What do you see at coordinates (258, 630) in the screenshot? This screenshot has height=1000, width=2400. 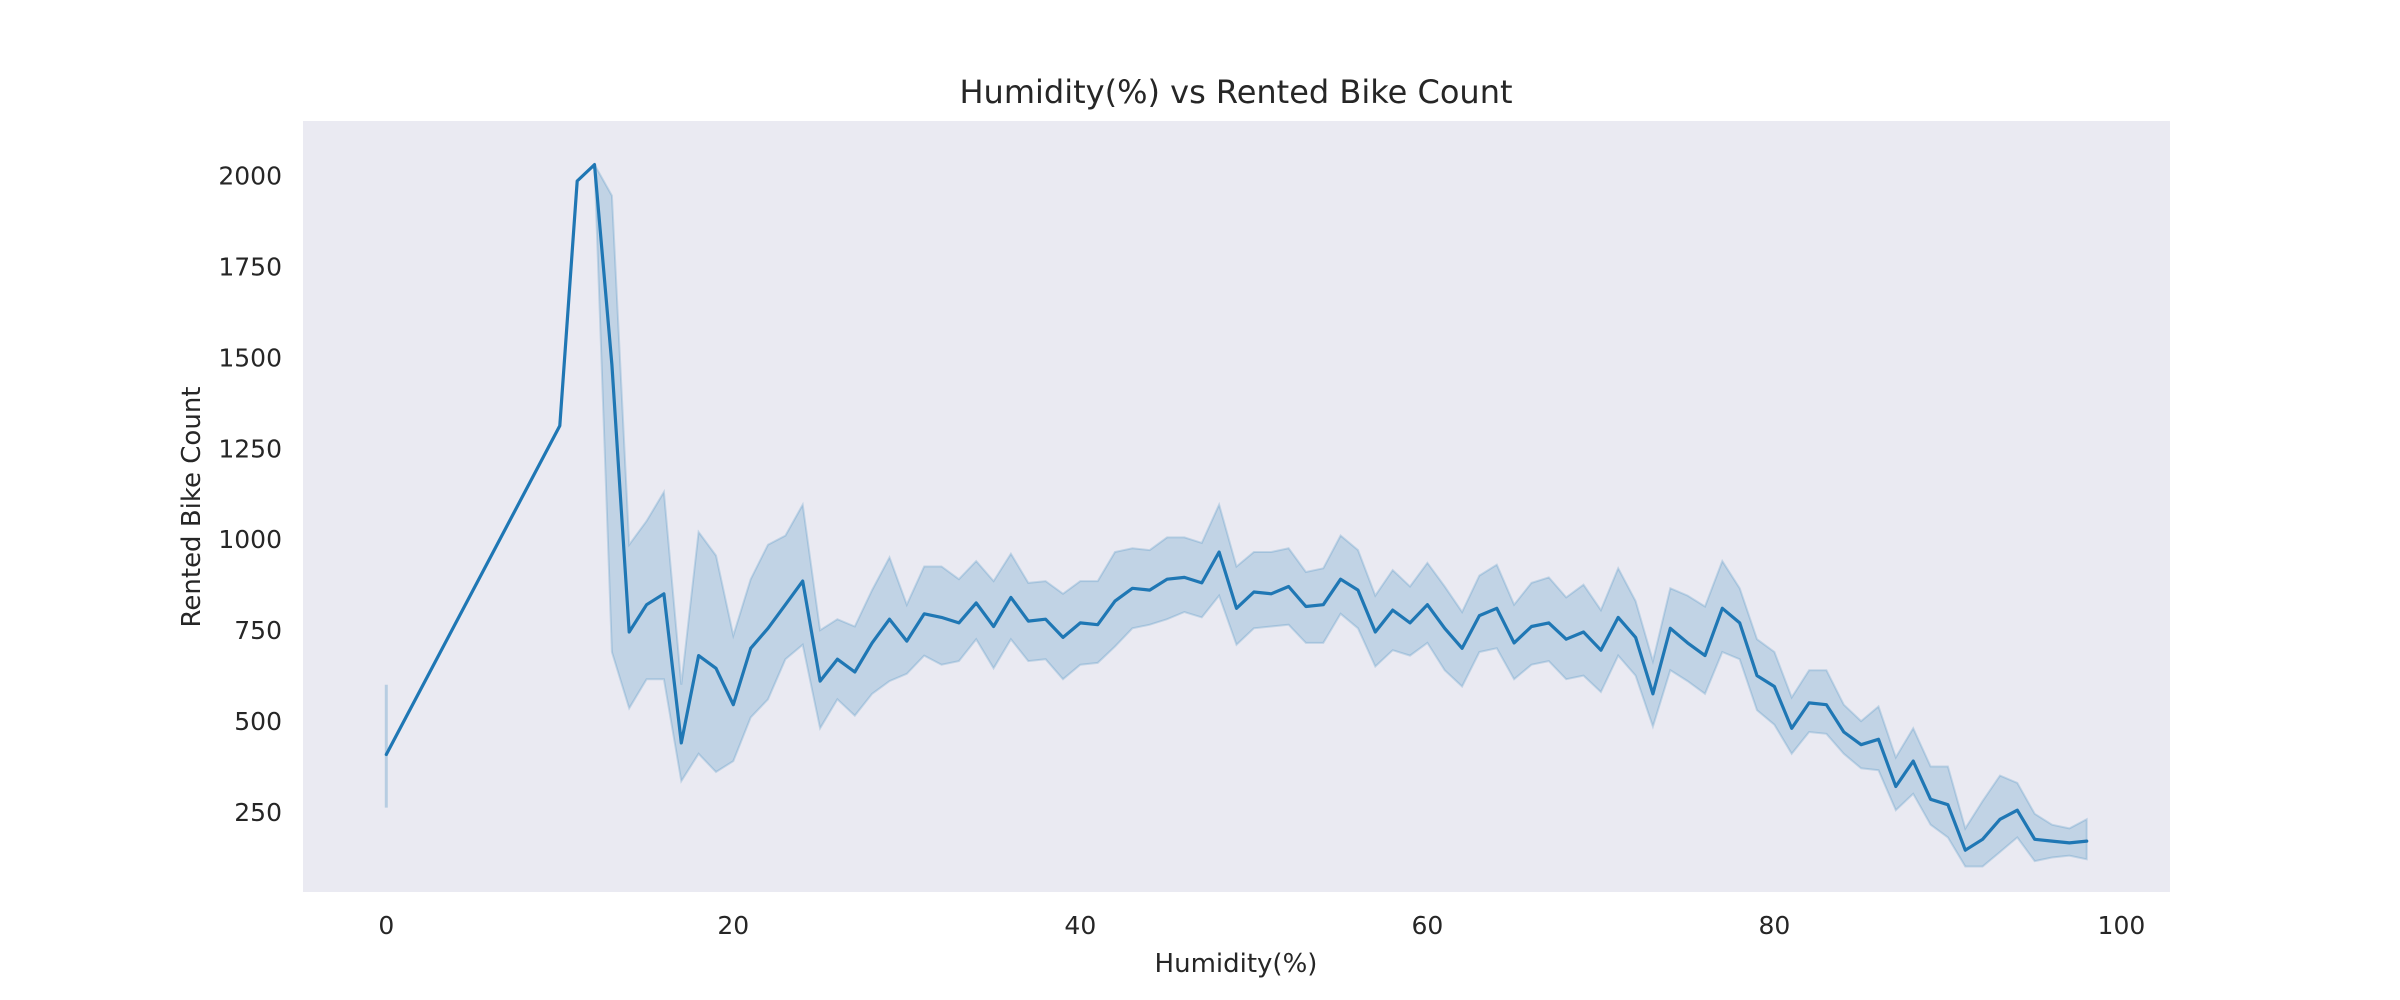 I see `y-tick-label: 750` at bounding box center [258, 630].